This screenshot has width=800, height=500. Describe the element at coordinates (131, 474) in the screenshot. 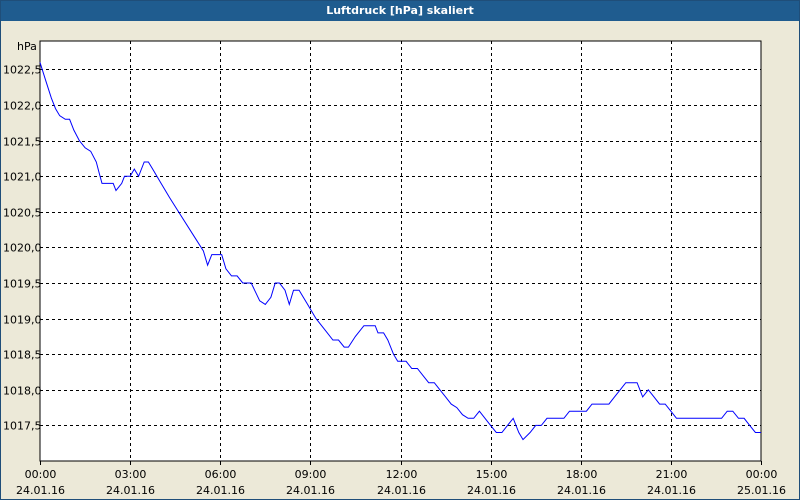

I see `x-tick-time: 03:00` at that location.